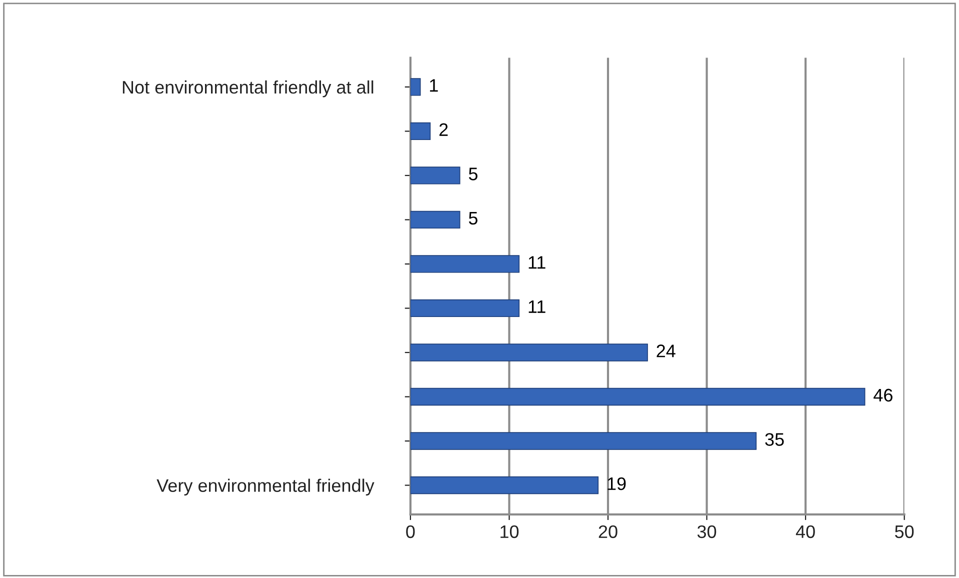 The width and height of the screenshot is (959, 578). I want to click on x-tick-label: 50, so click(904, 531).